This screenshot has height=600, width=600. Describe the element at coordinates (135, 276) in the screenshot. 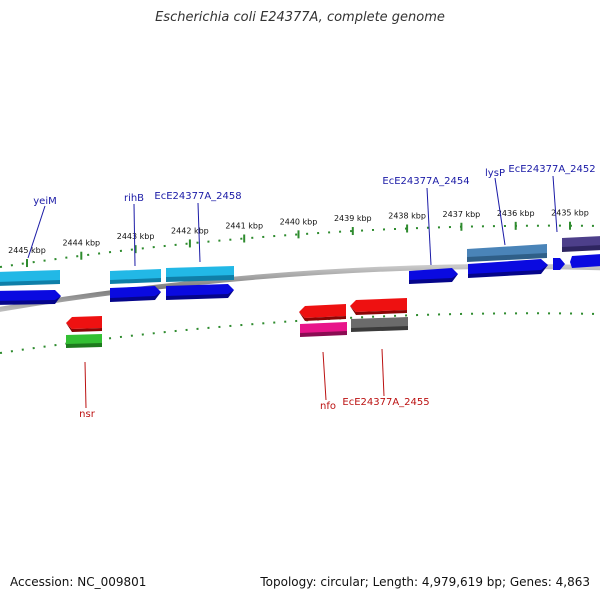

I see `feature-rihB` at that location.